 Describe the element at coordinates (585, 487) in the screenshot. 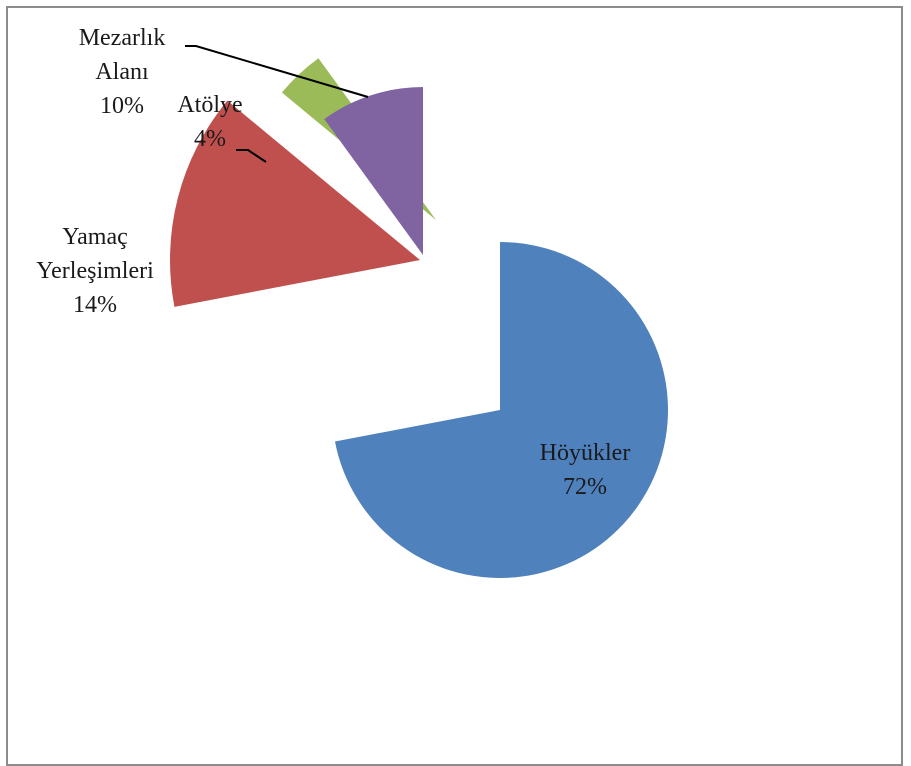

I see `value-label: 72%` at that location.